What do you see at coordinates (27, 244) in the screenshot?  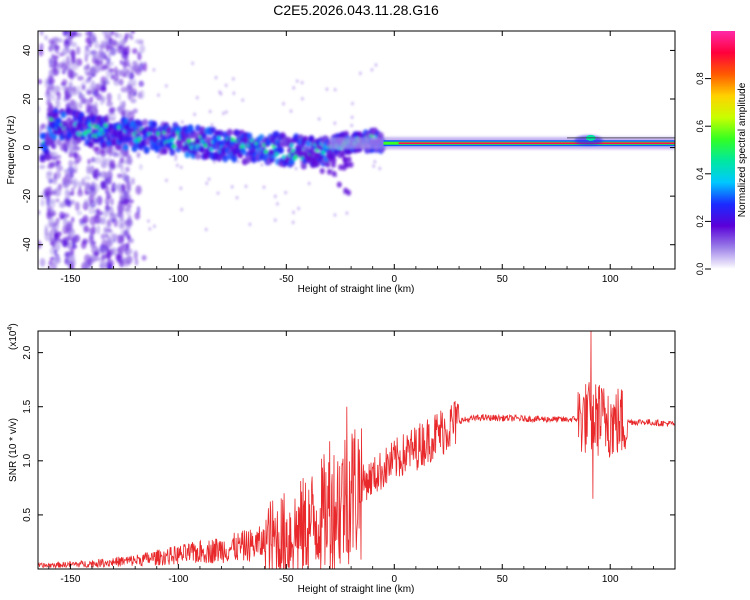 I see `y-tick-label: -40` at bounding box center [27, 244].